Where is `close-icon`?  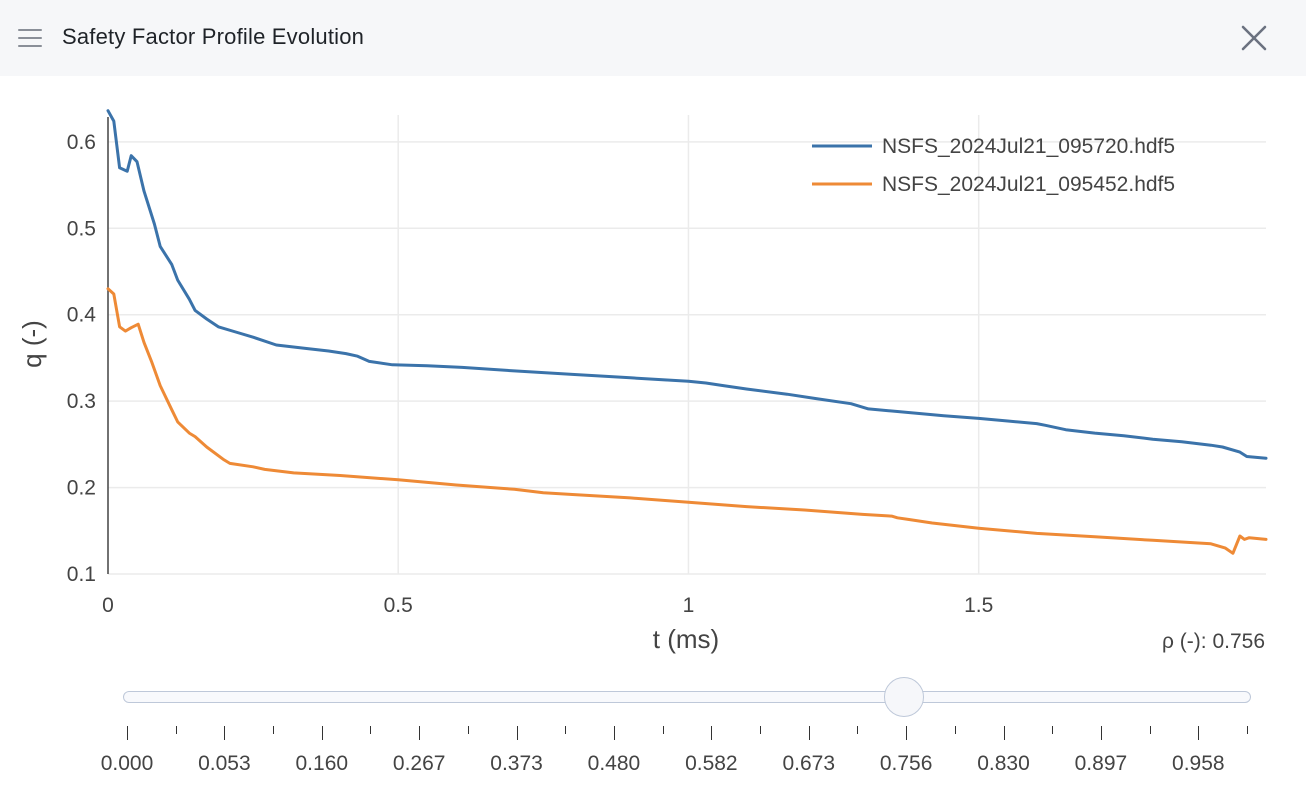 close-icon is located at coordinates (1254, 38).